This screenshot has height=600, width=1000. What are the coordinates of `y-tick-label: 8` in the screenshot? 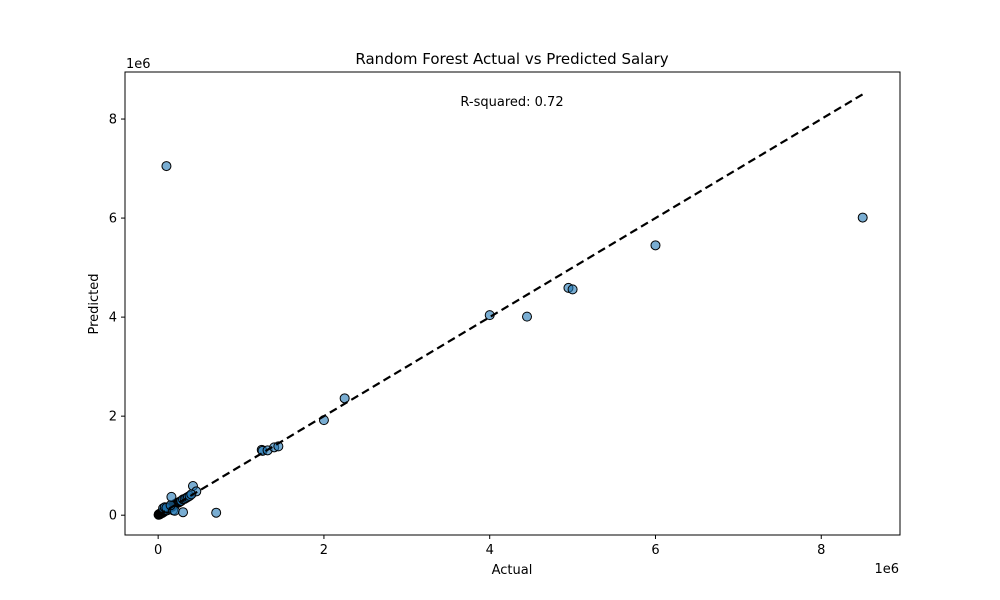 It's located at (113, 120).